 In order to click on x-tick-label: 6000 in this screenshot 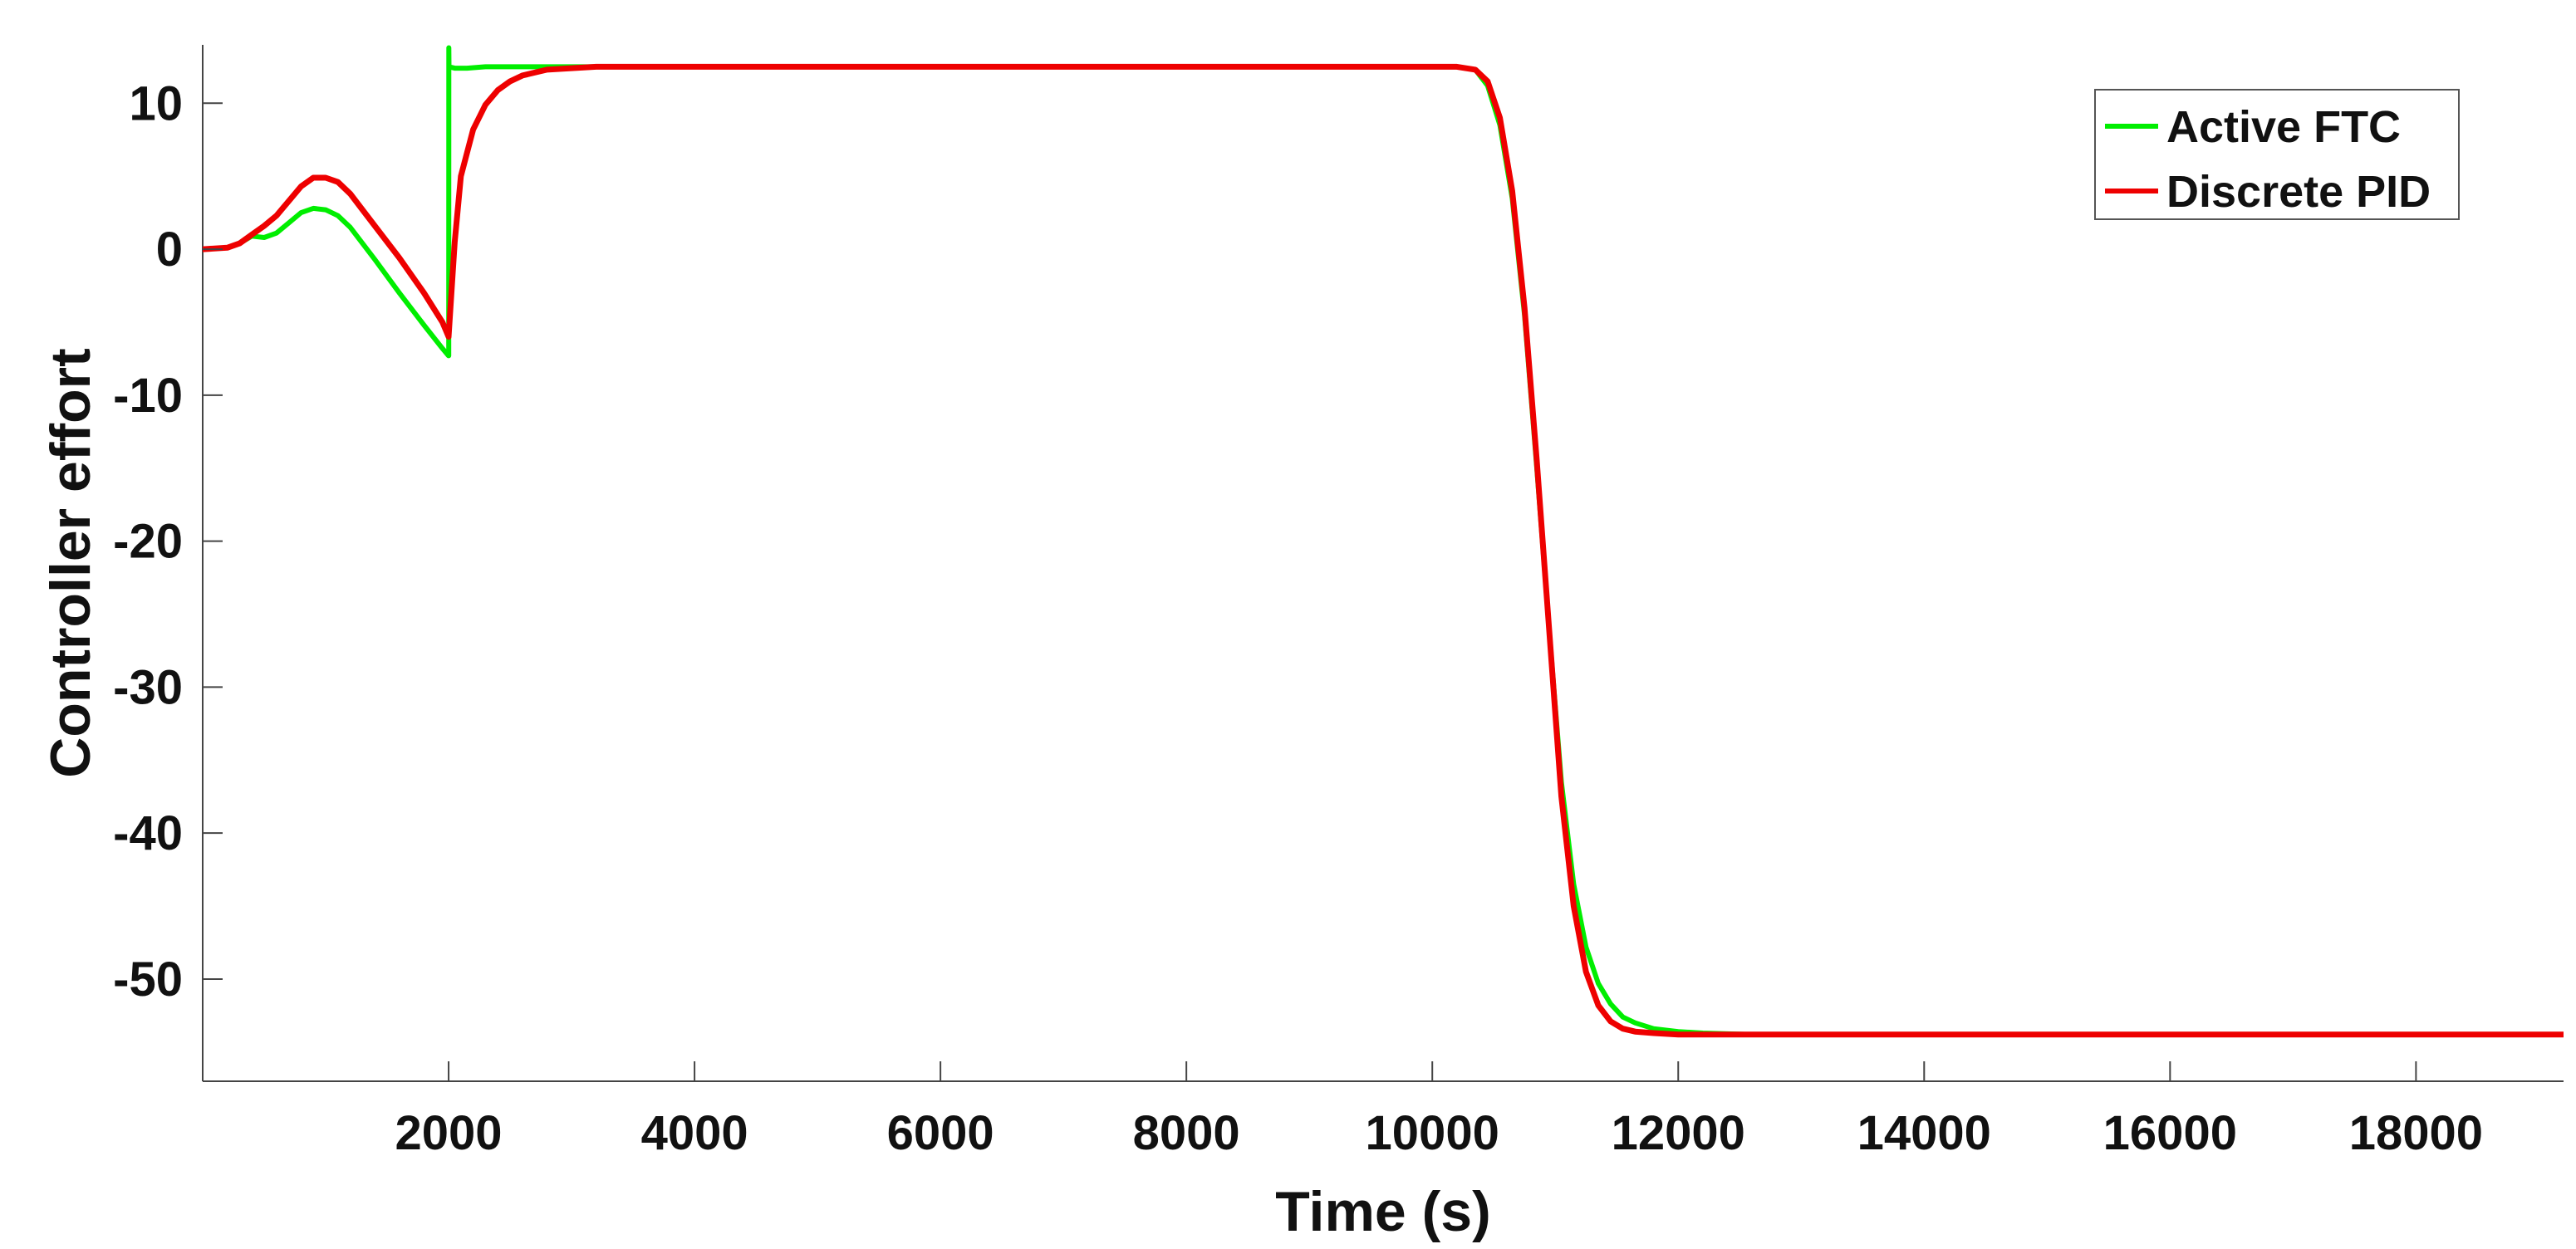, I will do `click(940, 1133)`.